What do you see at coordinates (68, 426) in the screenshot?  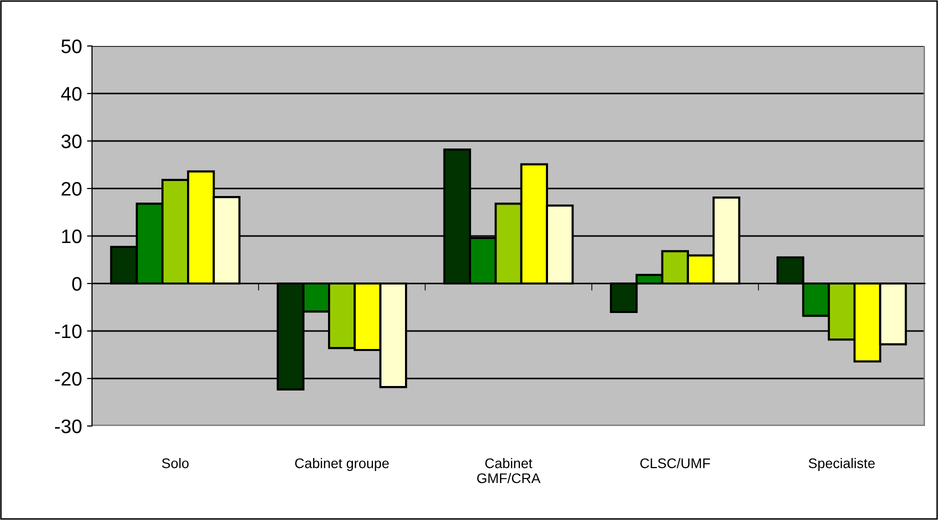 I see `y-tick-label: -30` at bounding box center [68, 426].